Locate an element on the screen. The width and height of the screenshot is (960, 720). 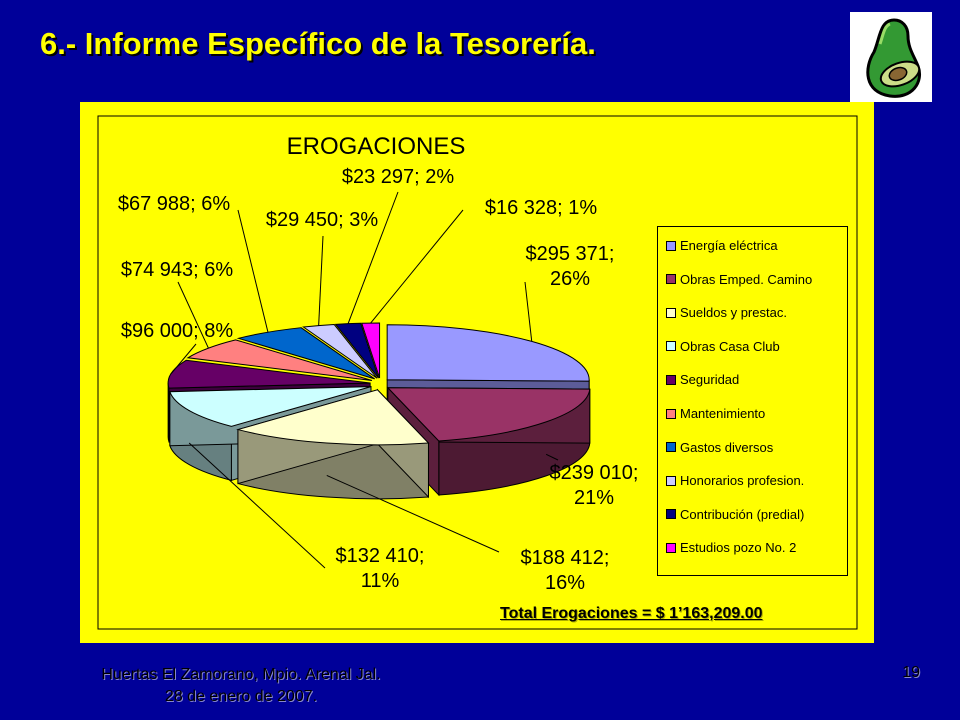
pie-slices is located at coordinates (379, 411).